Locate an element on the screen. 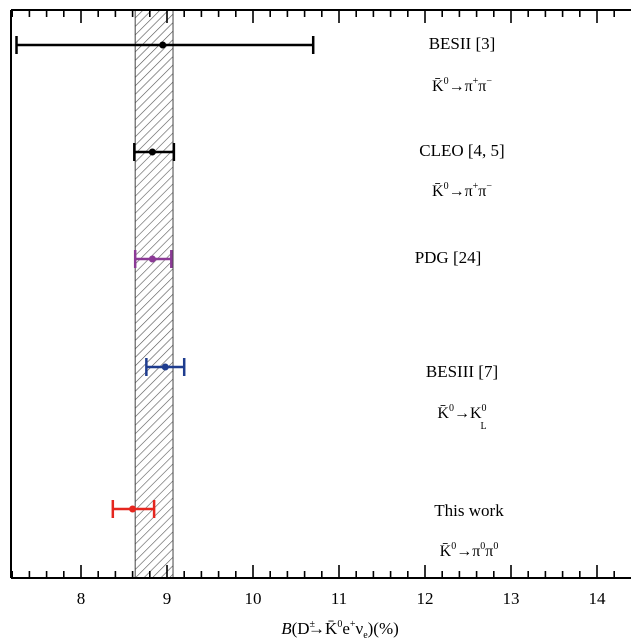  band-fill is located at coordinates (154, 294).